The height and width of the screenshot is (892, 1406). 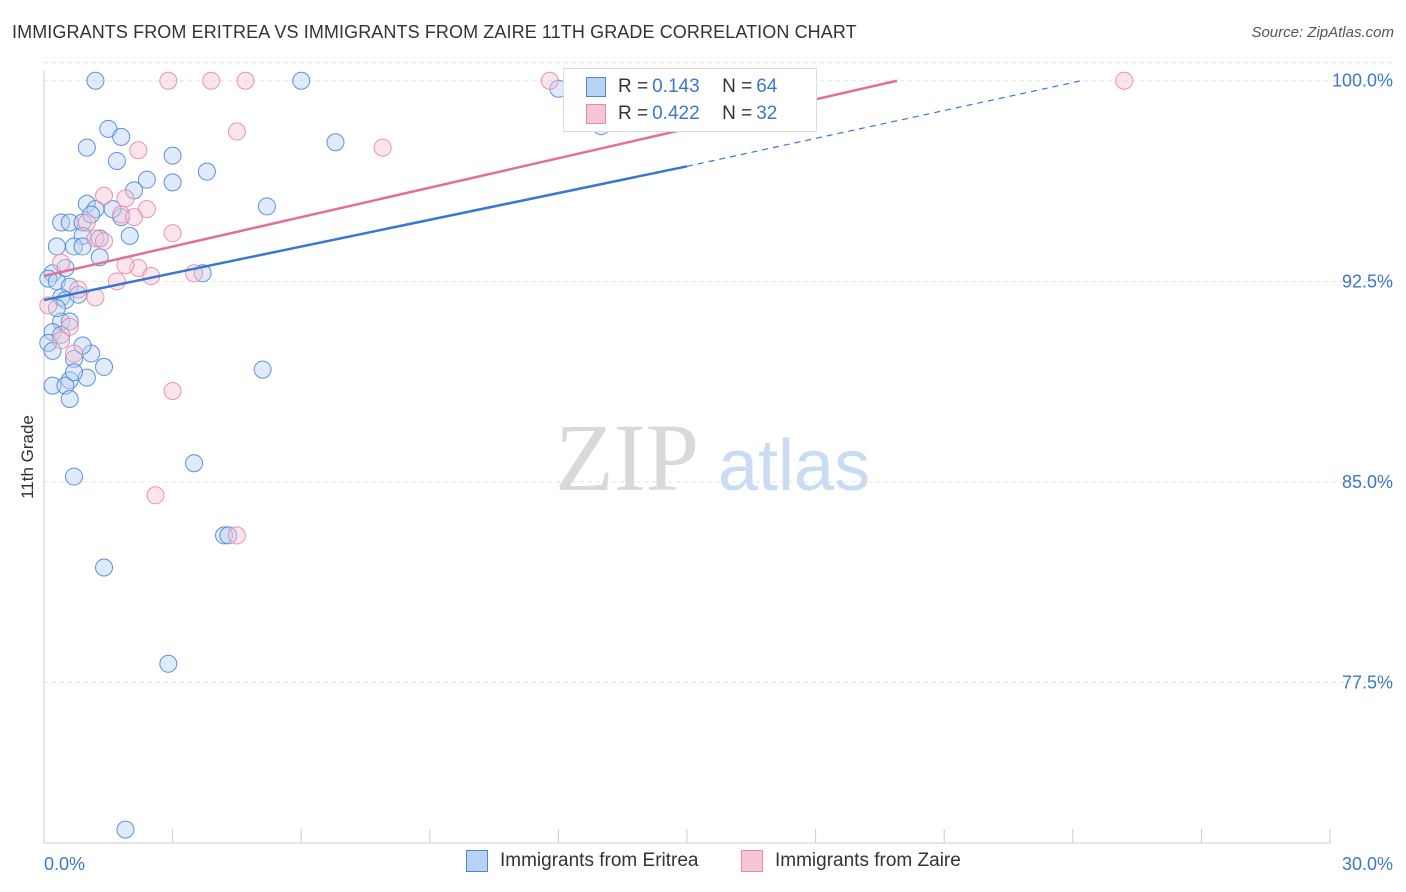 What do you see at coordinates (627, 457) in the screenshot?
I see `watermark-zip: ZIP` at bounding box center [627, 457].